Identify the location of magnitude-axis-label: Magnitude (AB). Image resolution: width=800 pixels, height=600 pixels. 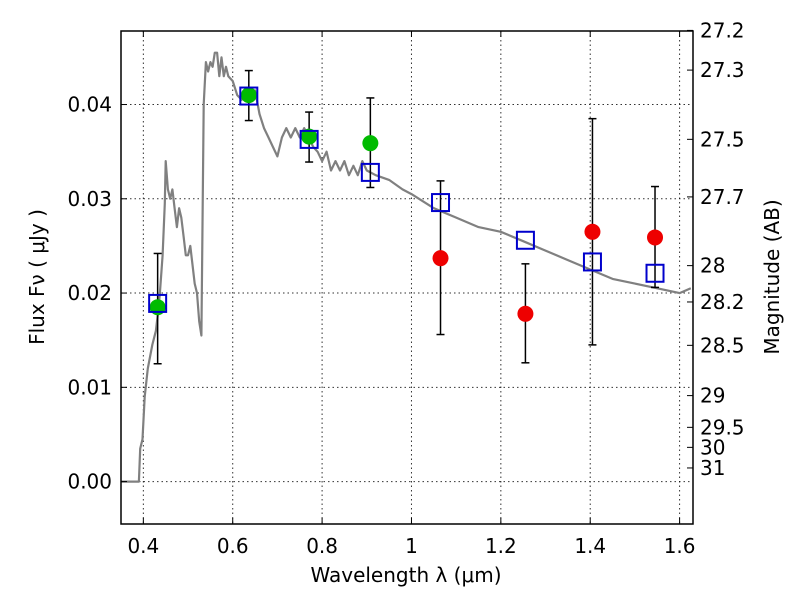
(772, 276).